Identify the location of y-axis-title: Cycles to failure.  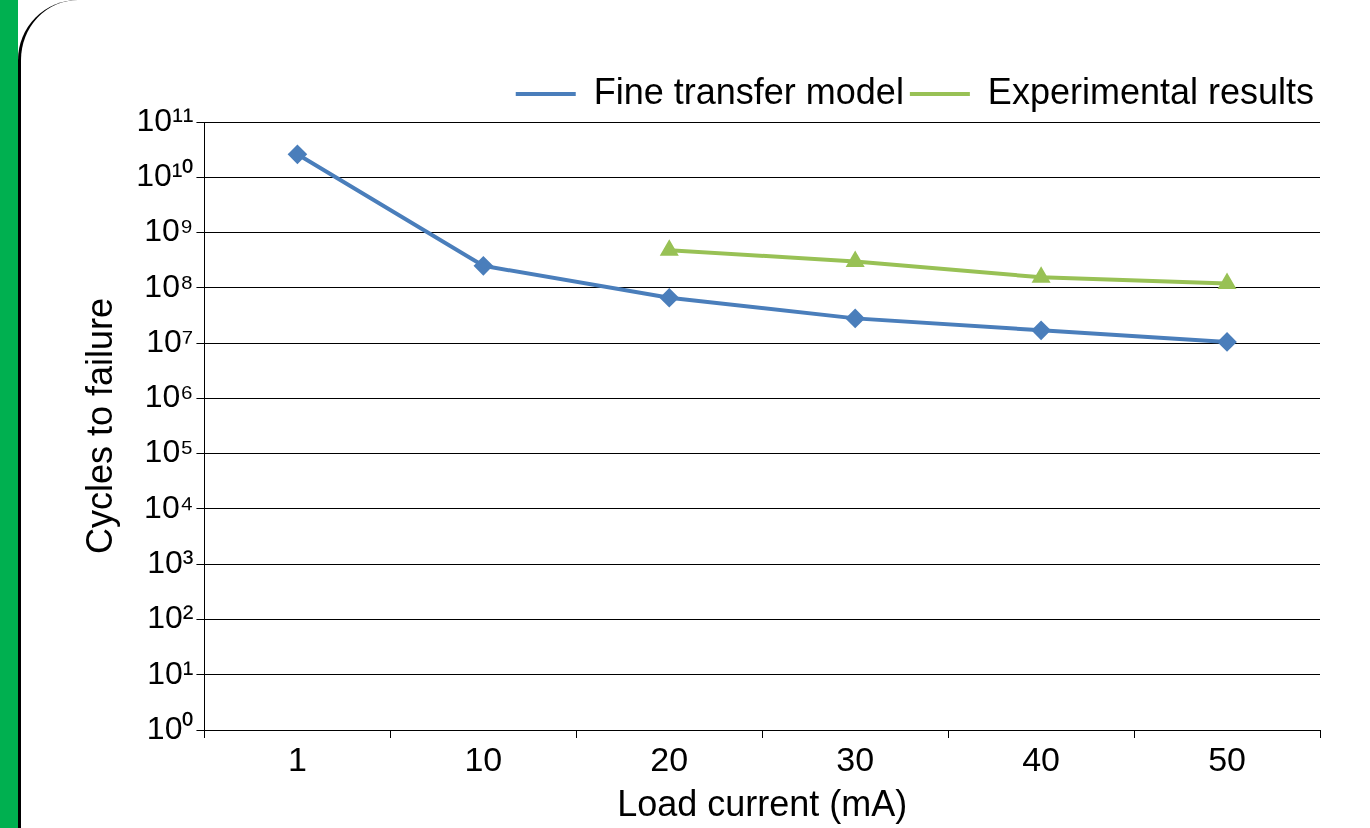
(99, 426).